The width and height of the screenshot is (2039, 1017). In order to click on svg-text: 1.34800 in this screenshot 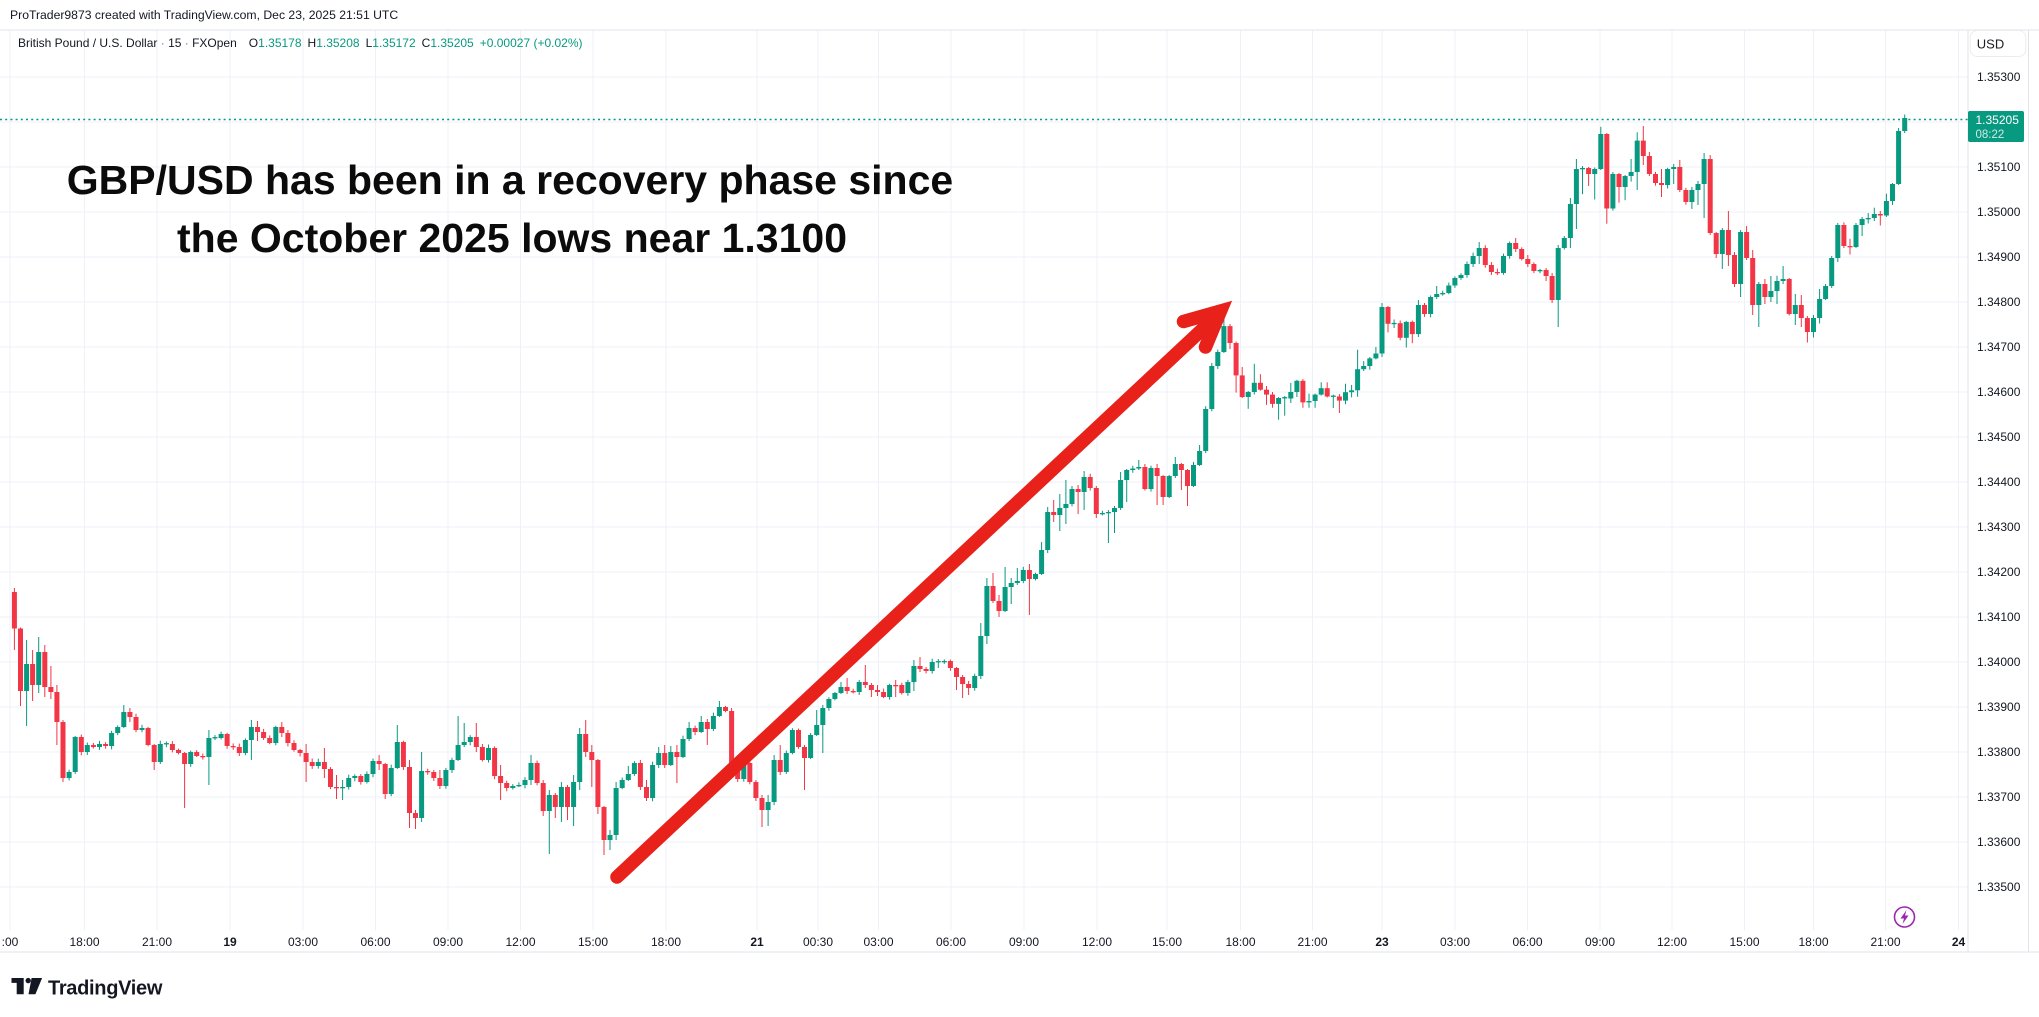, I will do `click(1999, 302)`.